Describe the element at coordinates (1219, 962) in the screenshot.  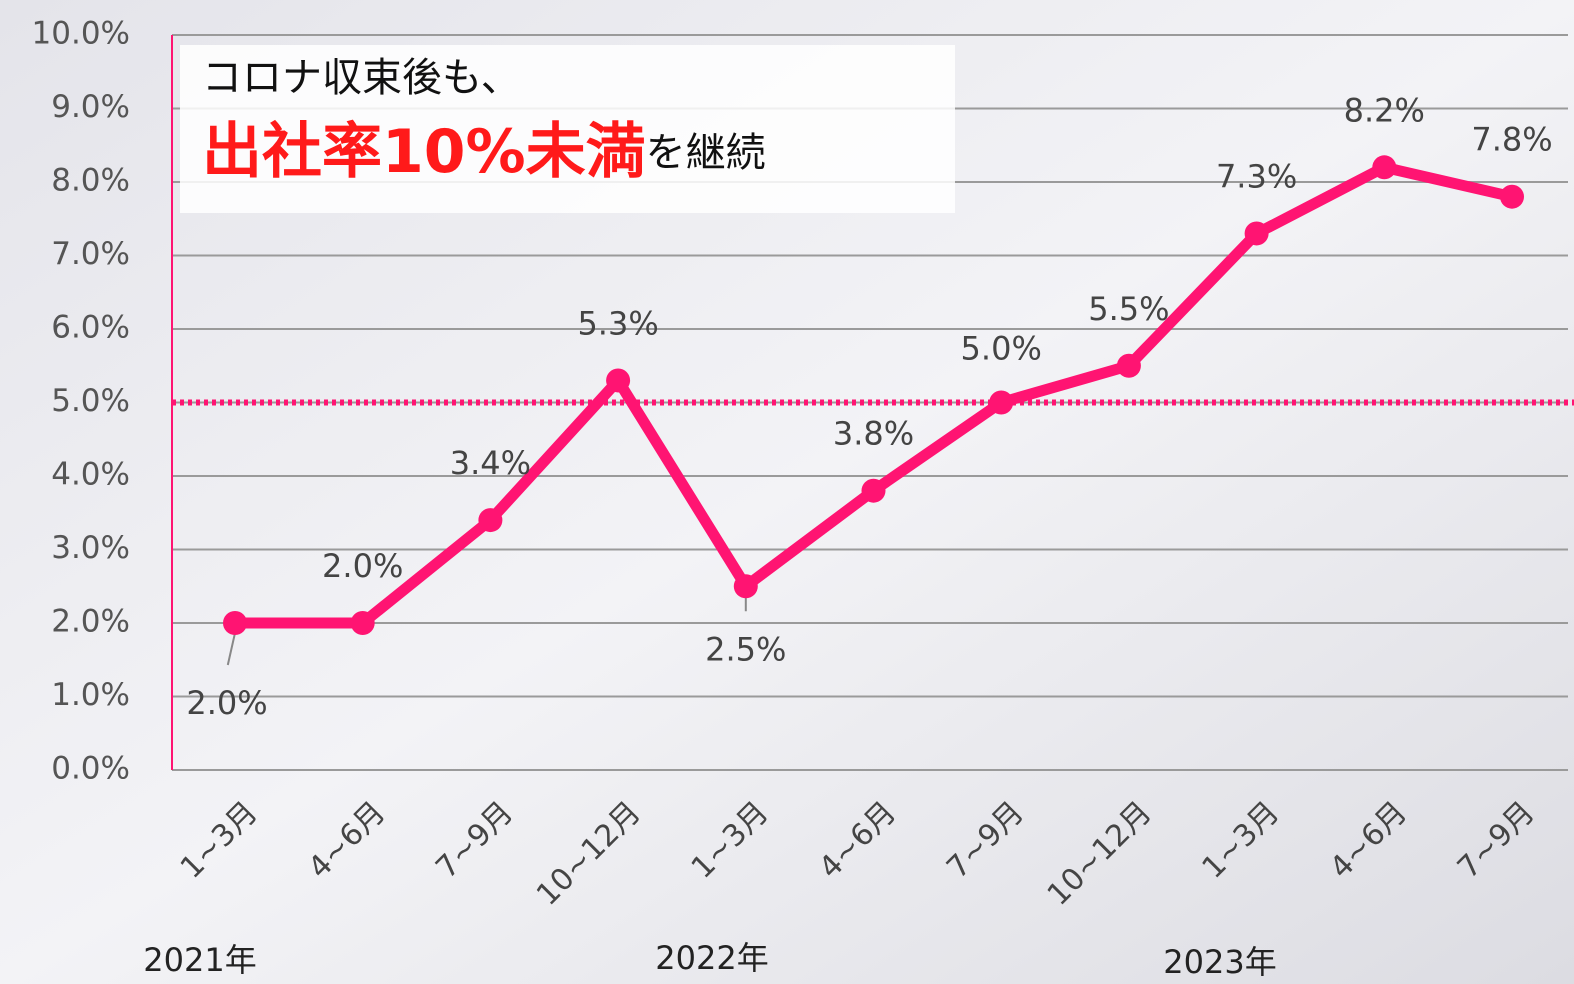
I see `group-label: 2023年` at that location.